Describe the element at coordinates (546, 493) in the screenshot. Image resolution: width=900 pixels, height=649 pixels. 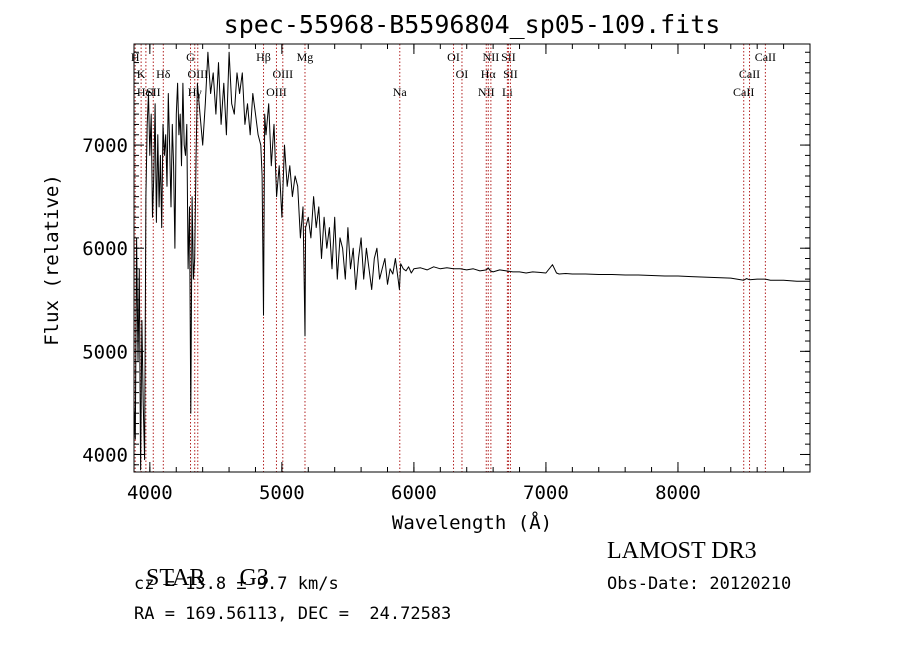
I see `x-tick-label: 7000` at that location.